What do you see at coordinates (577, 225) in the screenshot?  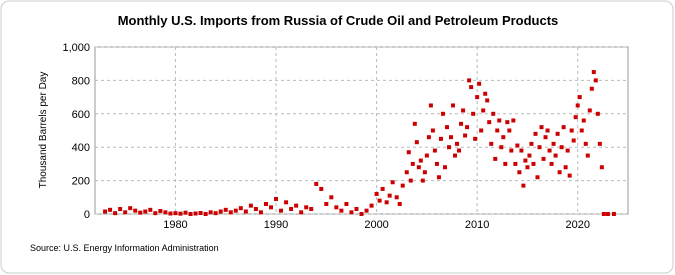 I see `x-tick-label: 2020` at bounding box center [577, 225].